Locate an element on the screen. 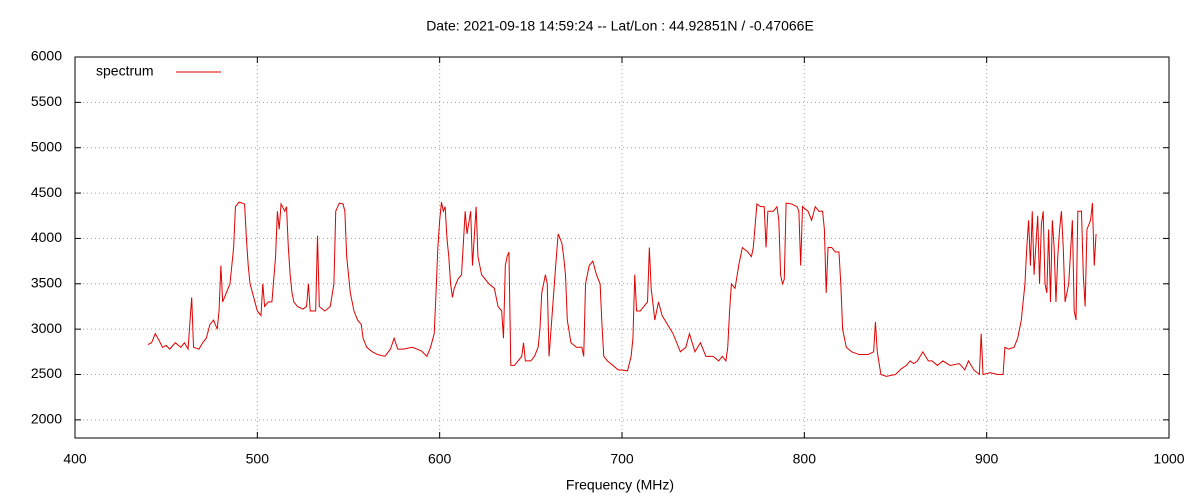  x-tick-label: 800 is located at coordinates (805, 459).